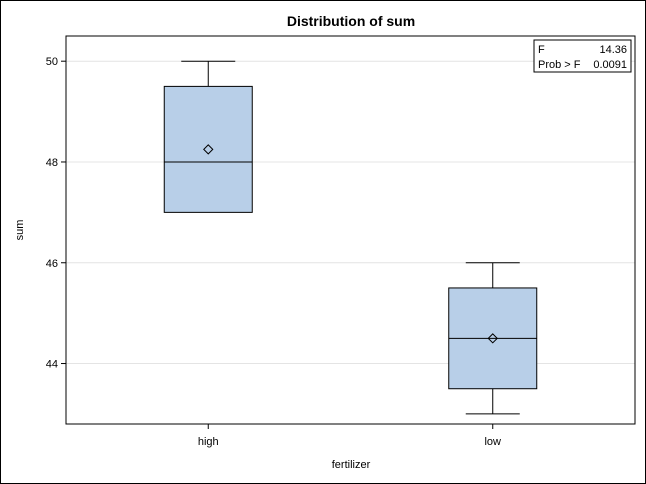 The width and height of the screenshot is (646, 484). What do you see at coordinates (541, 50) in the screenshot?
I see `inset-label: F` at bounding box center [541, 50].